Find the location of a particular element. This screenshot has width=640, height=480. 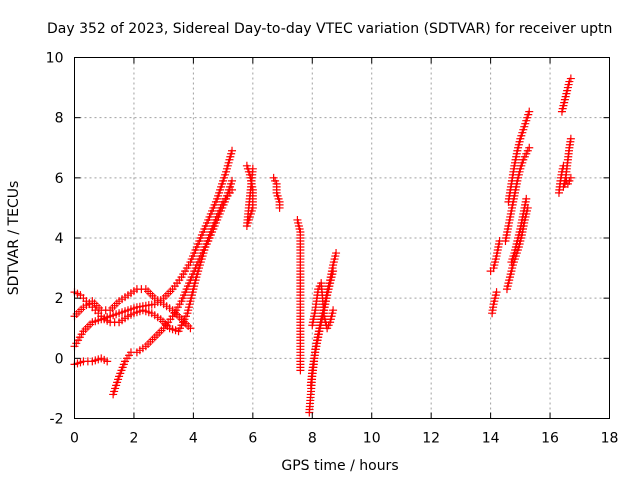

x-tick-label: 6 is located at coordinates (252, 439).